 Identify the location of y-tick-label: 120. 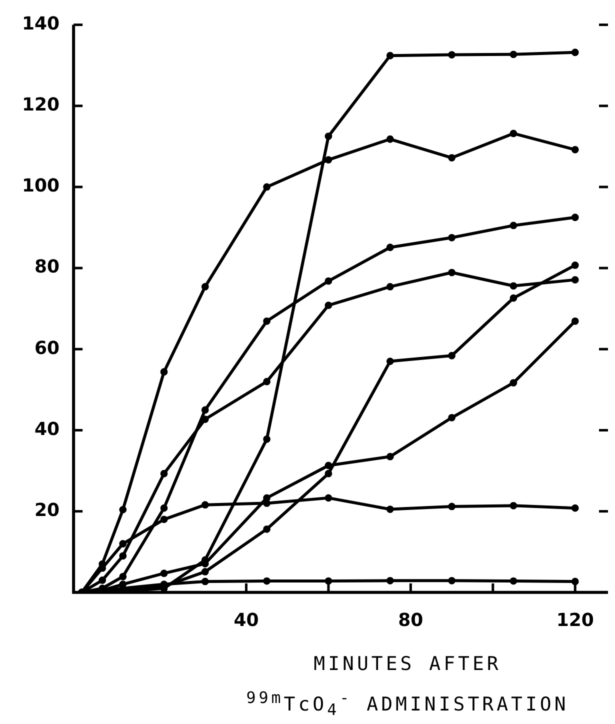
(41, 105).